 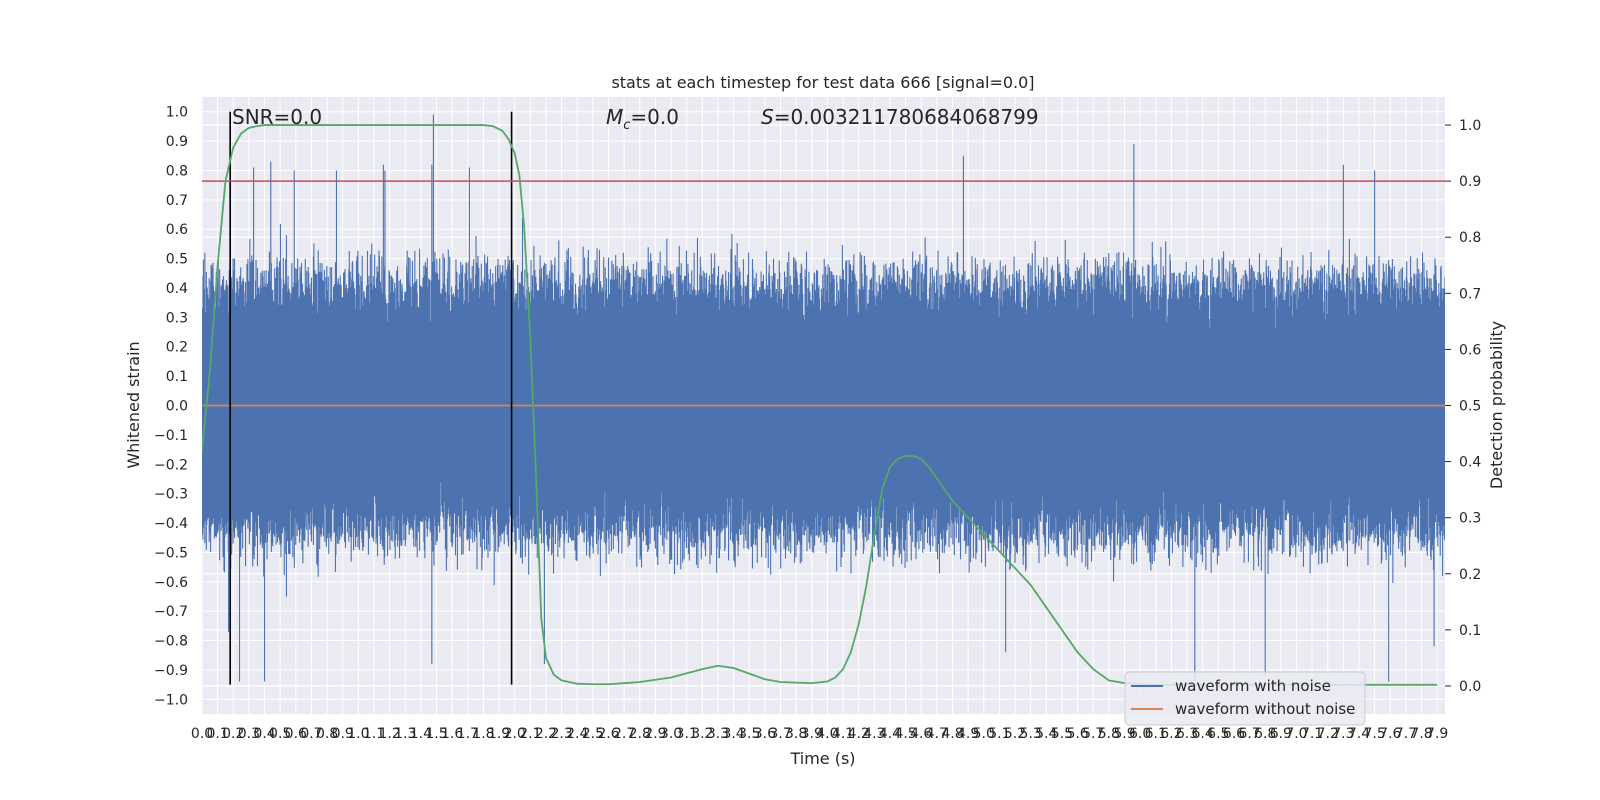 I want to click on event-markers, so click(x=371, y=398).